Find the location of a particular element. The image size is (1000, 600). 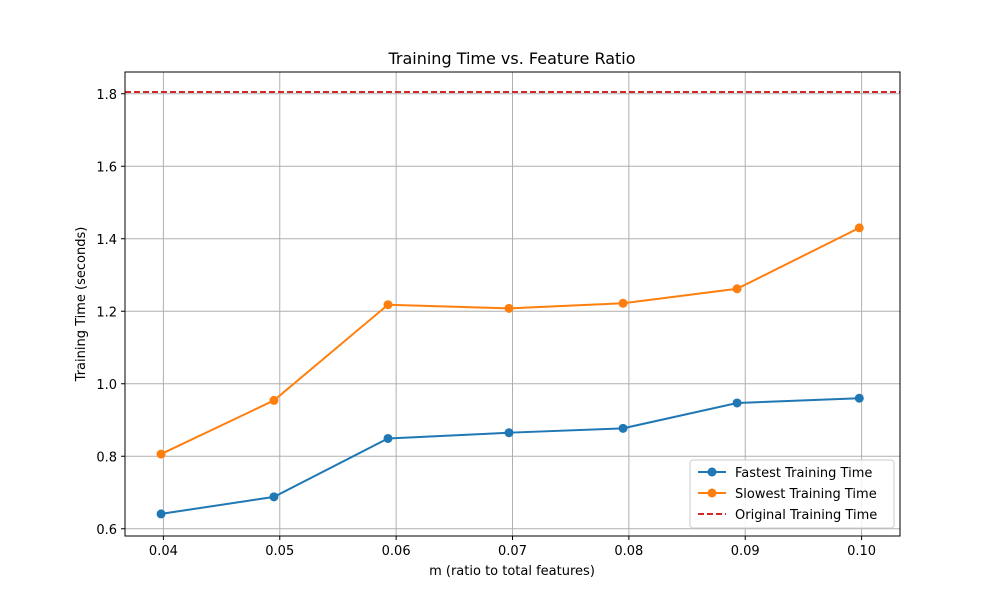

x-tick-label: 0.07 is located at coordinates (512, 551).